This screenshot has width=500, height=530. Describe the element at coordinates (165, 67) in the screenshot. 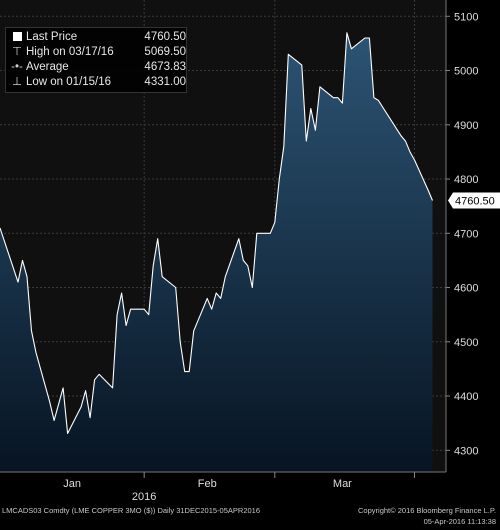

I see `legend-value: 4673.83` at that location.